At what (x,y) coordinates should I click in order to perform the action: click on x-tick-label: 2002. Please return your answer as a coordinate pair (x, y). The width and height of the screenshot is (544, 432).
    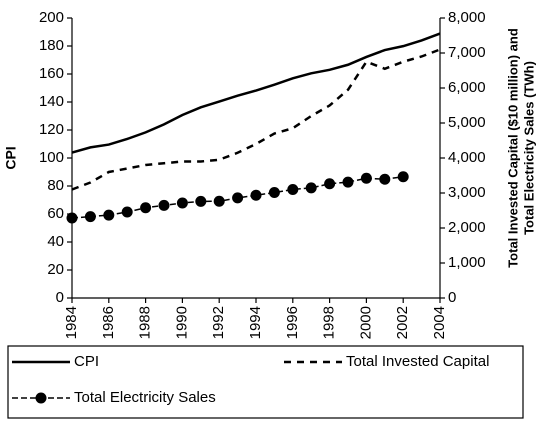
    Looking at the image, I should click on (402, 322).